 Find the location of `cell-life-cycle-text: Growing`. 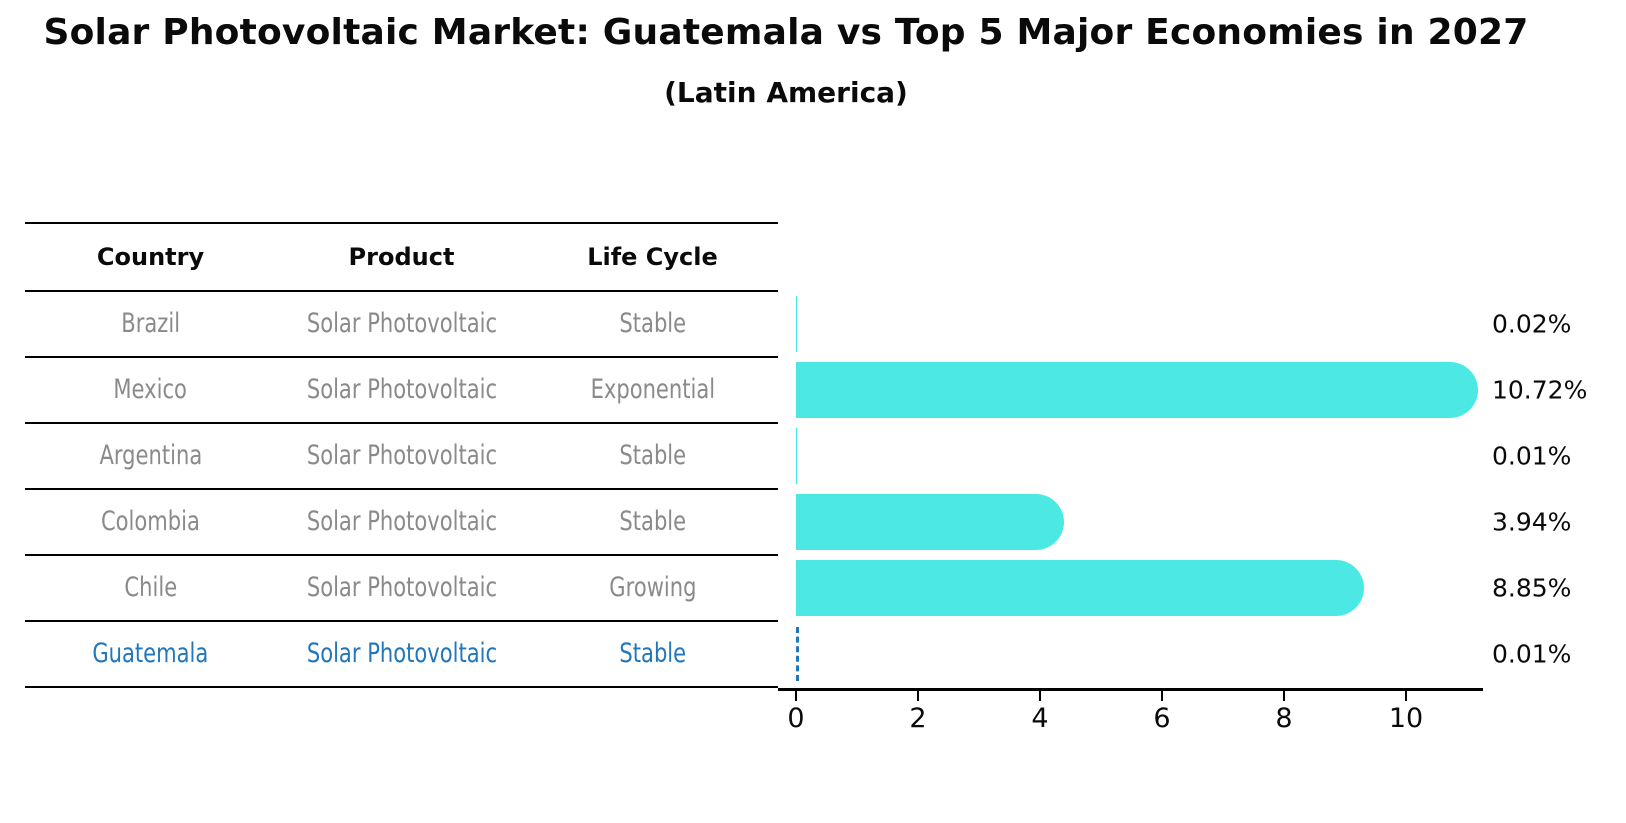

cell-life-cycle-text: Growing is located at coordinates (652, 587).